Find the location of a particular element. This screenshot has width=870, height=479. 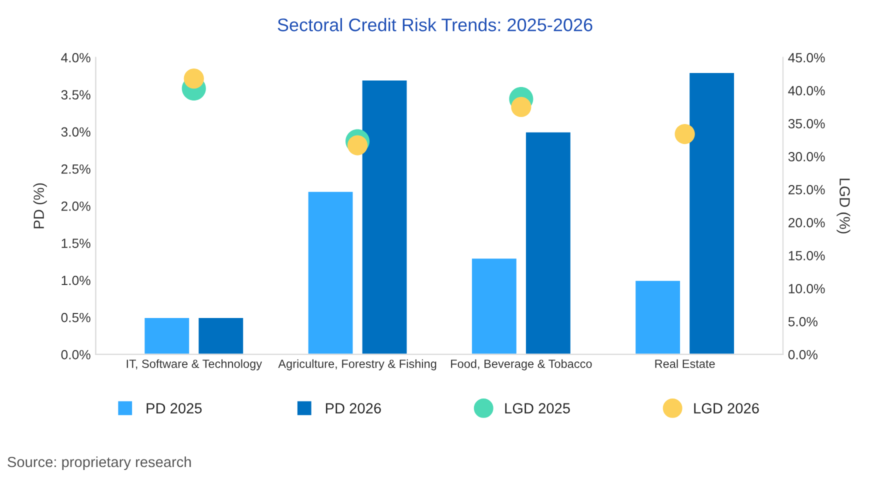

legend-label: PD 2026 is located at coordinates (353, 408).